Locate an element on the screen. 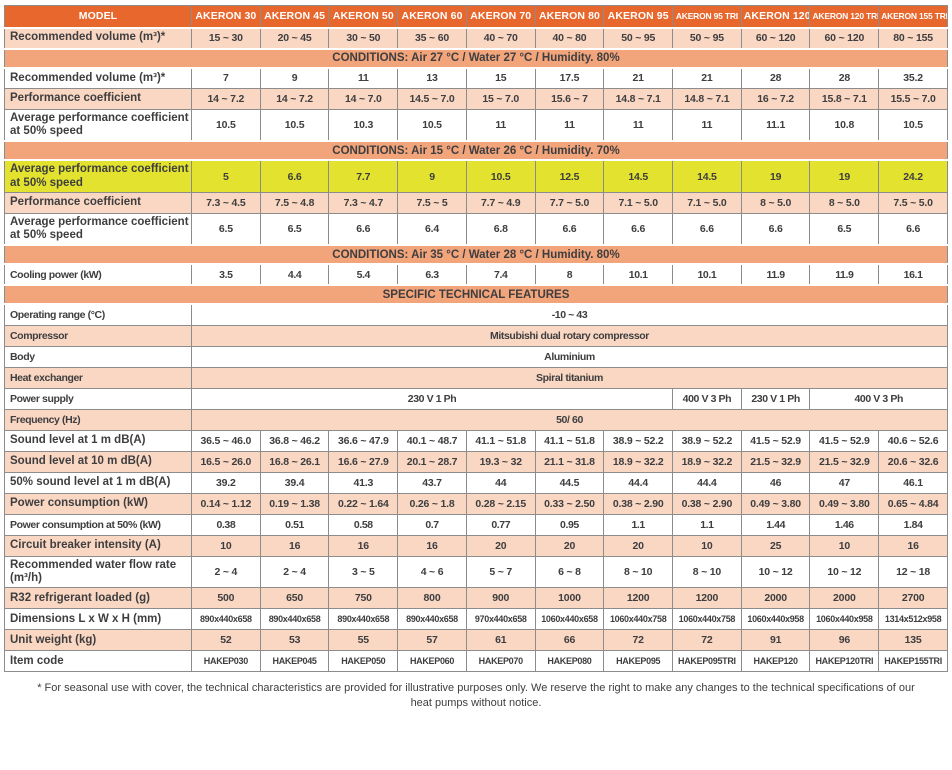 The width and height of the screenshot is (952, 770). value-cell: 5 is located at coordinates (226, 176).